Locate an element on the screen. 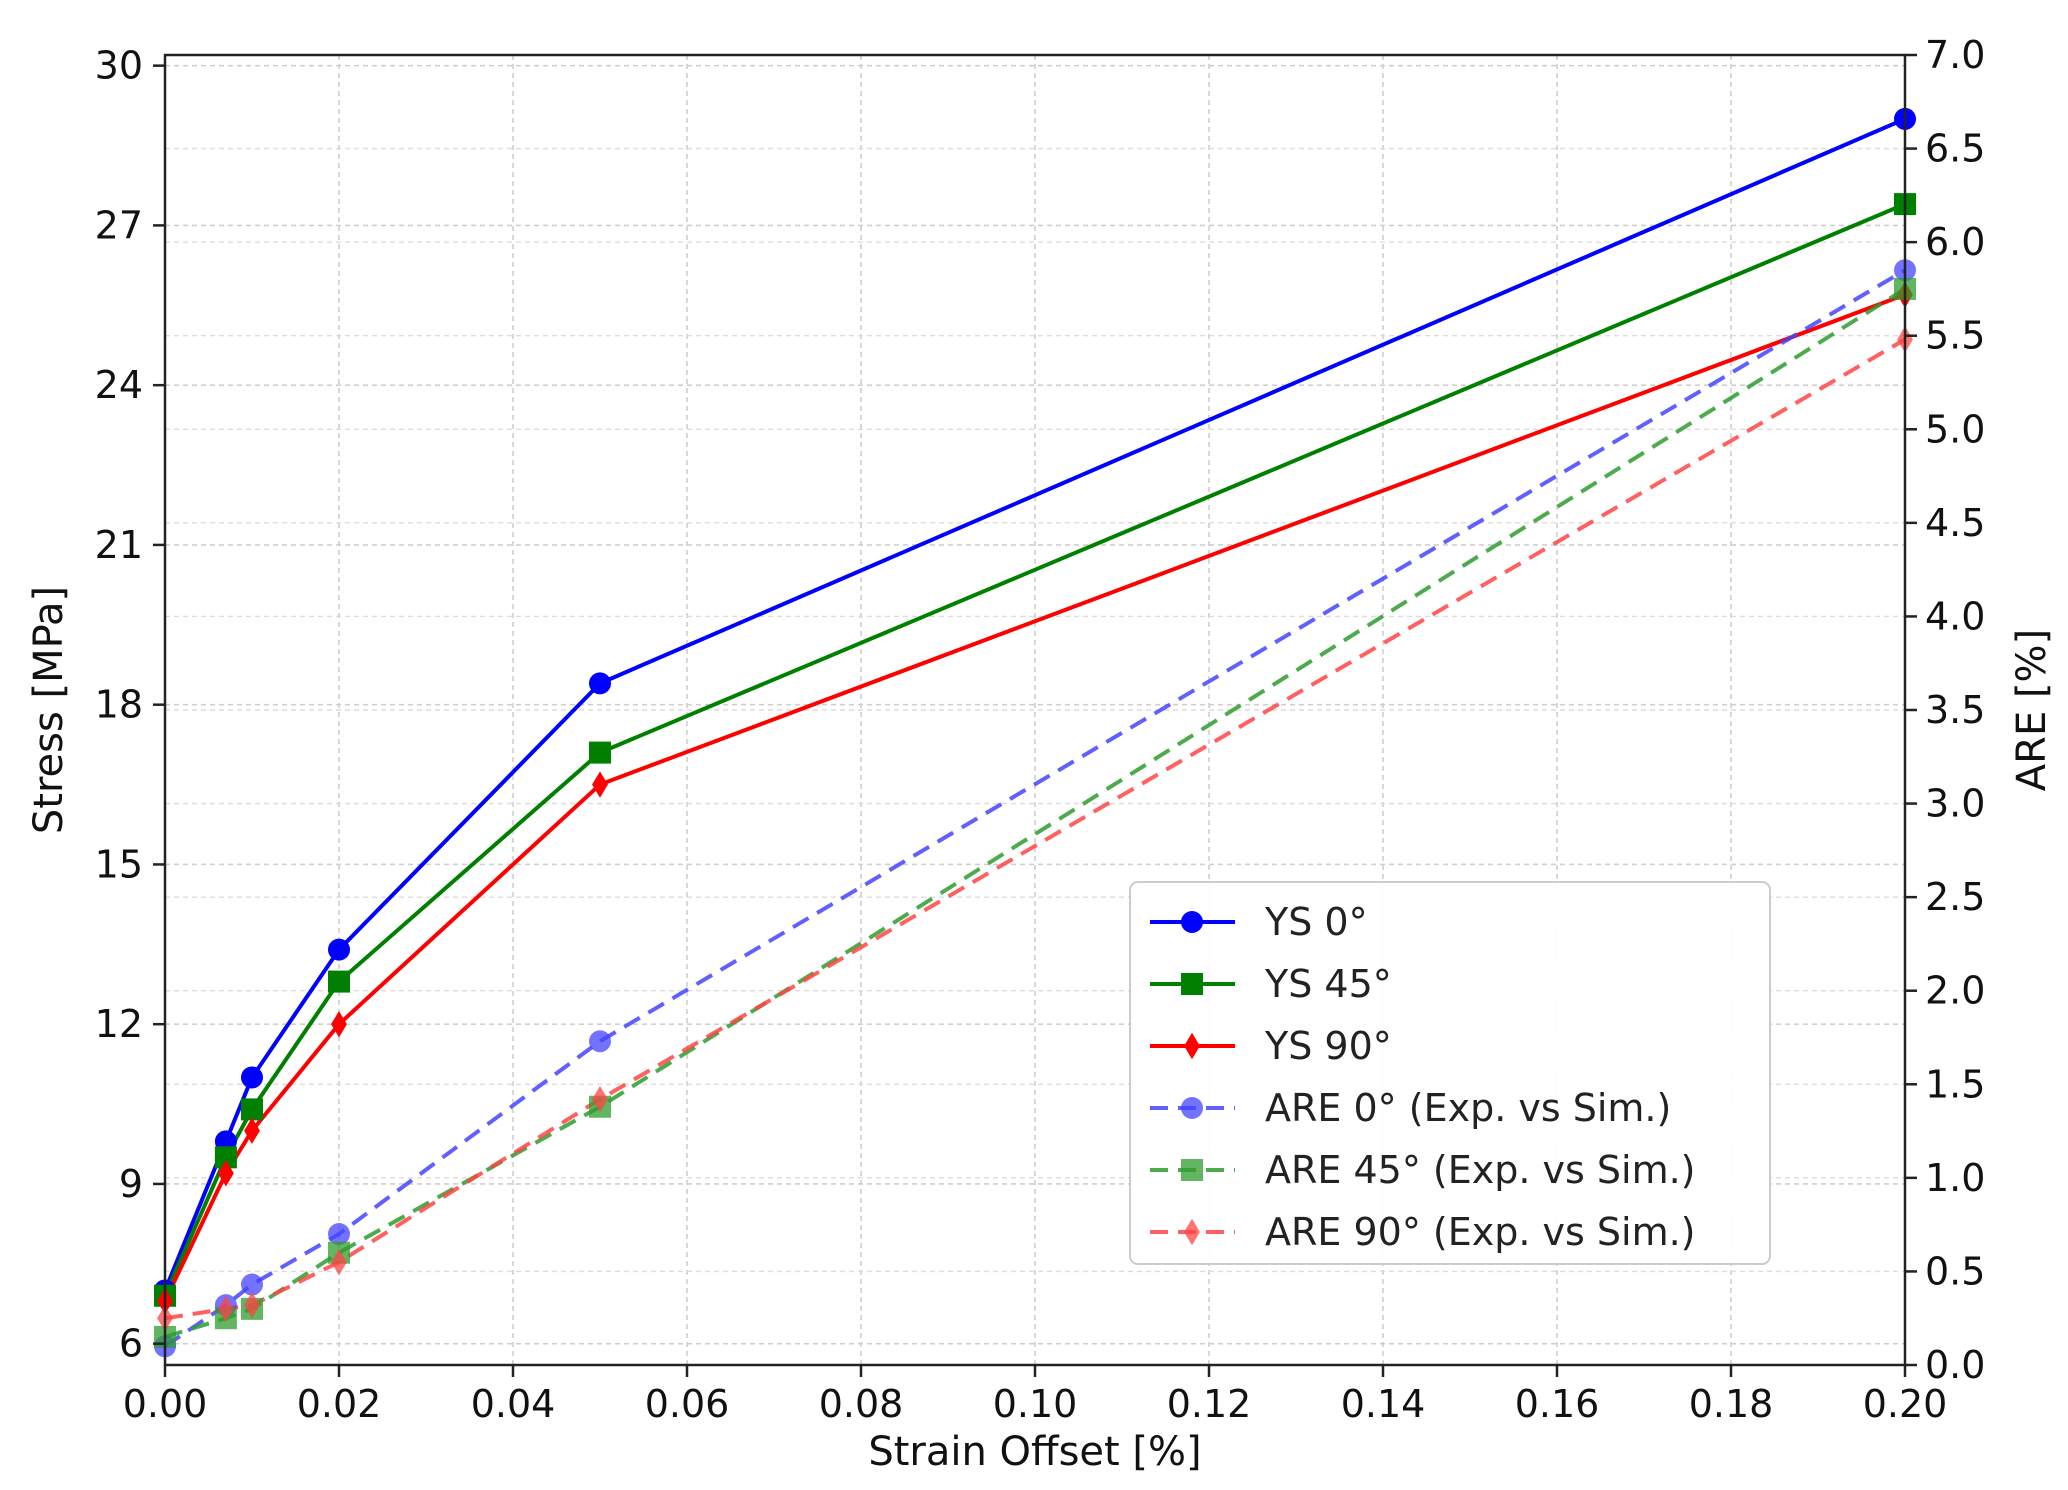 The width and height of the screenshot is (2068, 1490). x-tick-label: 0.20 is located at coordinates (1905, 1404).